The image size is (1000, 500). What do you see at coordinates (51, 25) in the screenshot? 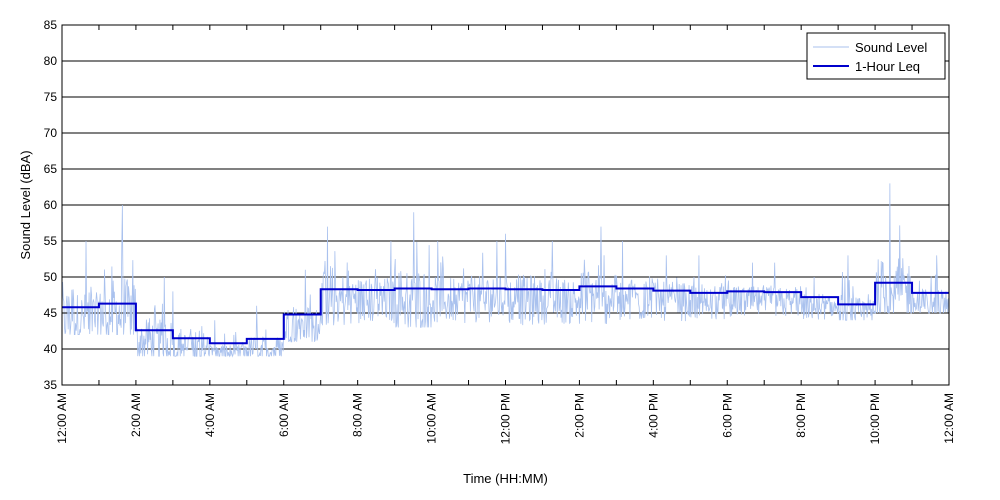
I see `y-tick-label: 85` at bounding box center [51, 25].